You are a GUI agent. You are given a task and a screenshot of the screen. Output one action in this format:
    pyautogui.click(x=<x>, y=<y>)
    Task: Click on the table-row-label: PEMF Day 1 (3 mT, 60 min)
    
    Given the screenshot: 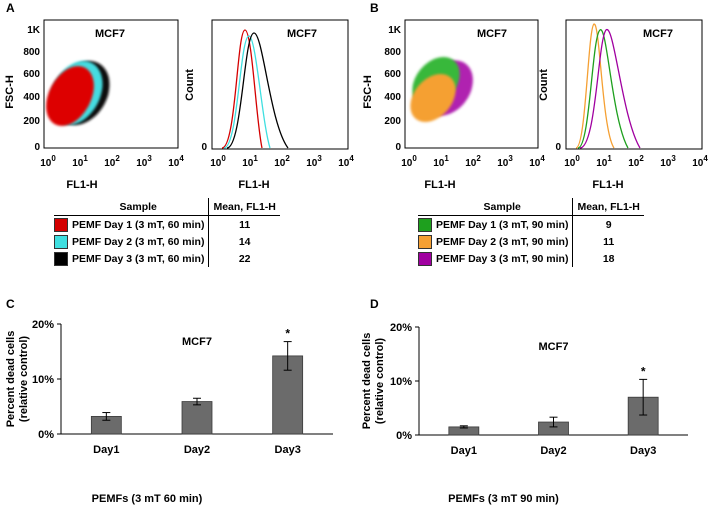 What is the action you would take?
    pyautogui.click(x=138, y=224)
    